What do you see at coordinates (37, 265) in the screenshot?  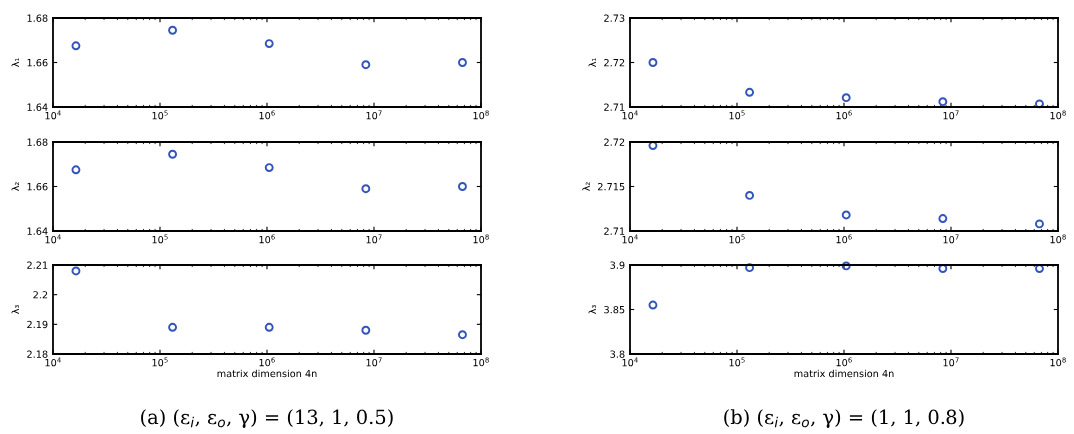 I see `y-tick-label: 2.21` at bounding box center [37, 265].